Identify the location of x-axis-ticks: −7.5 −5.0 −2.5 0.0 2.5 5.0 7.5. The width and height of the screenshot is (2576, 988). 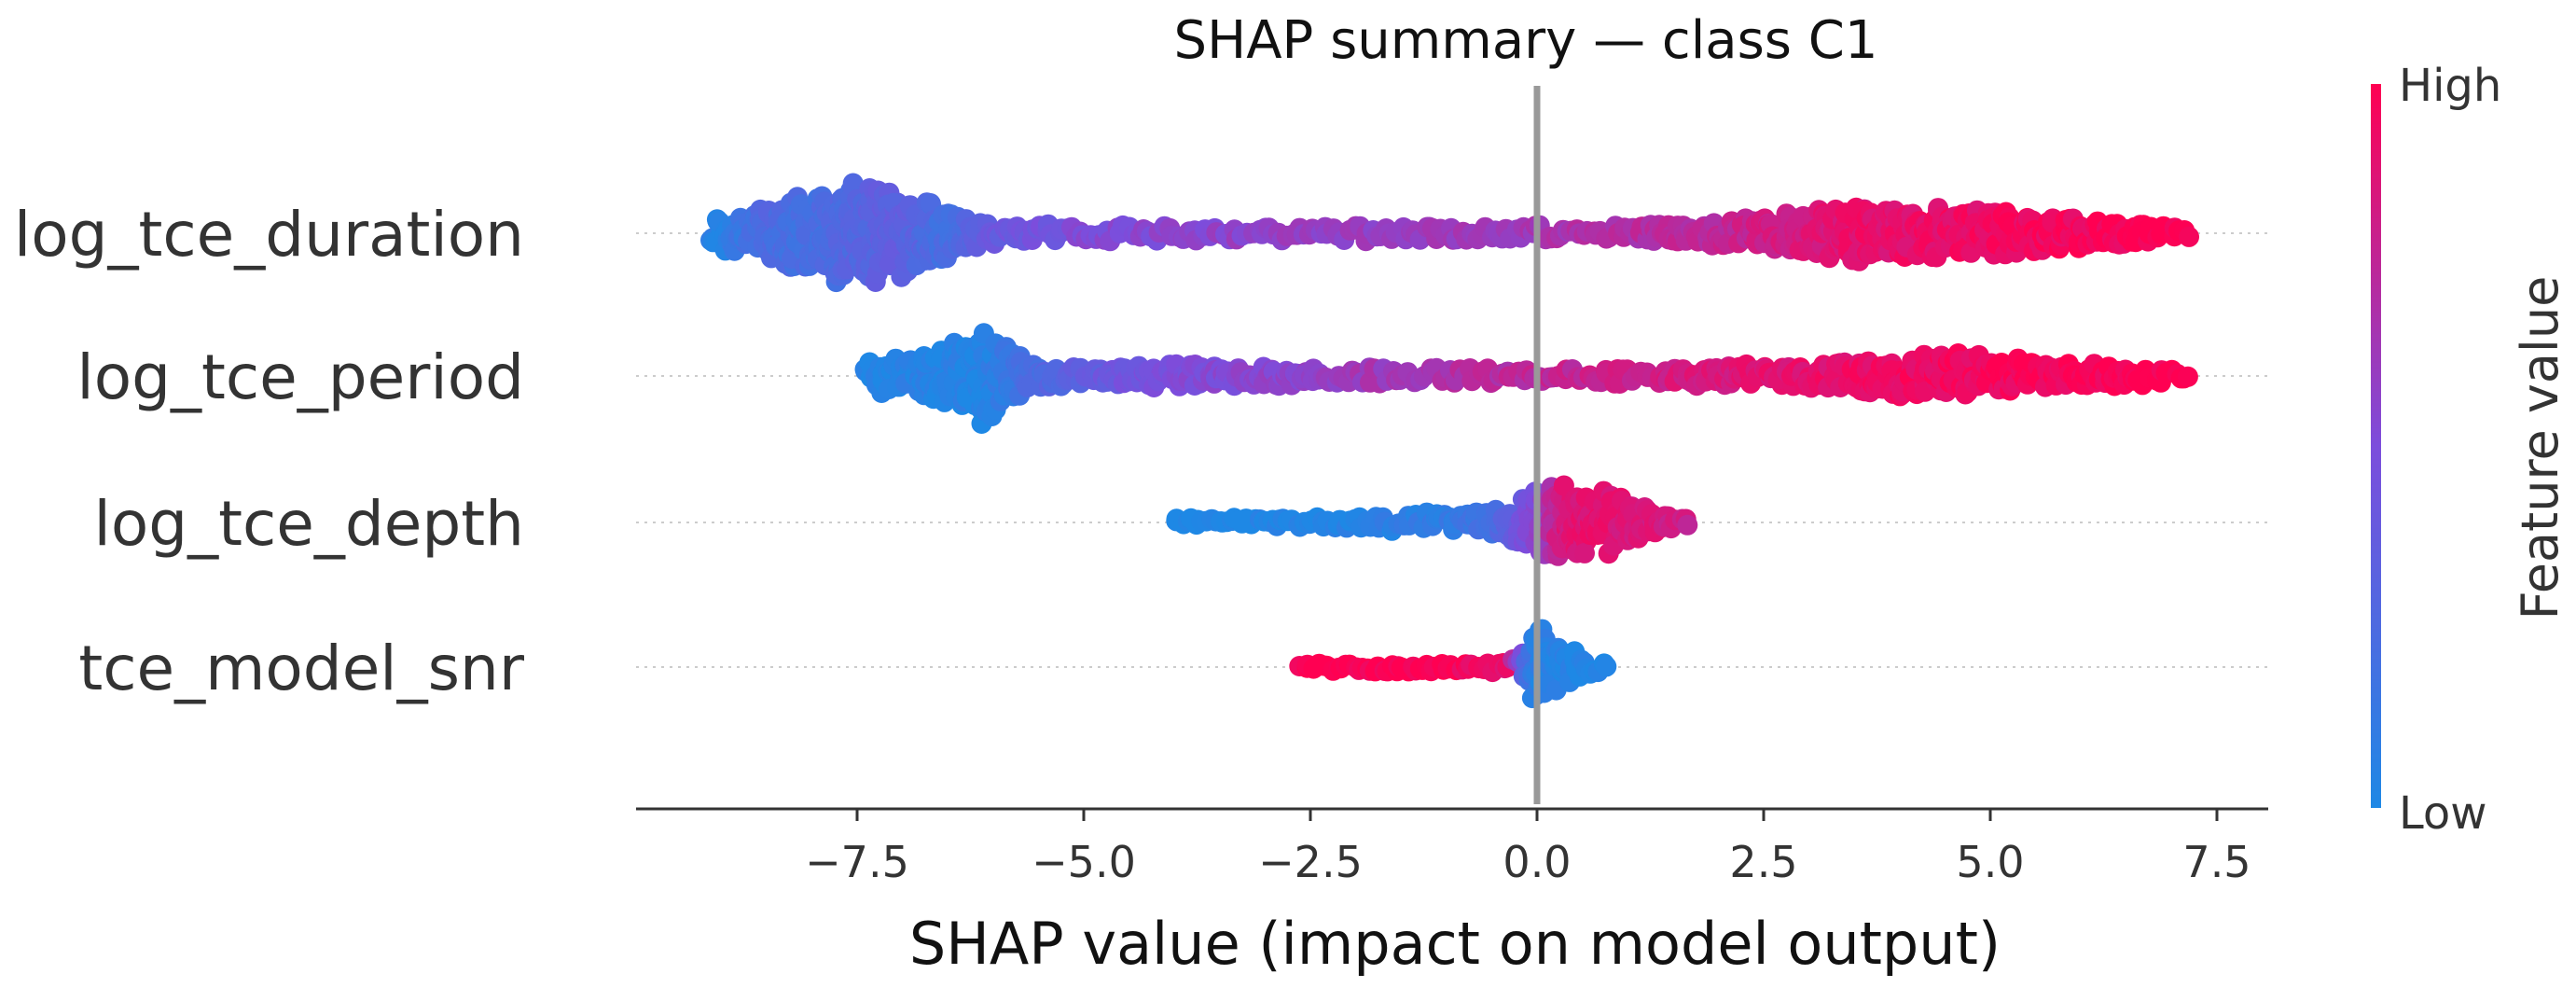
(1528, 848).